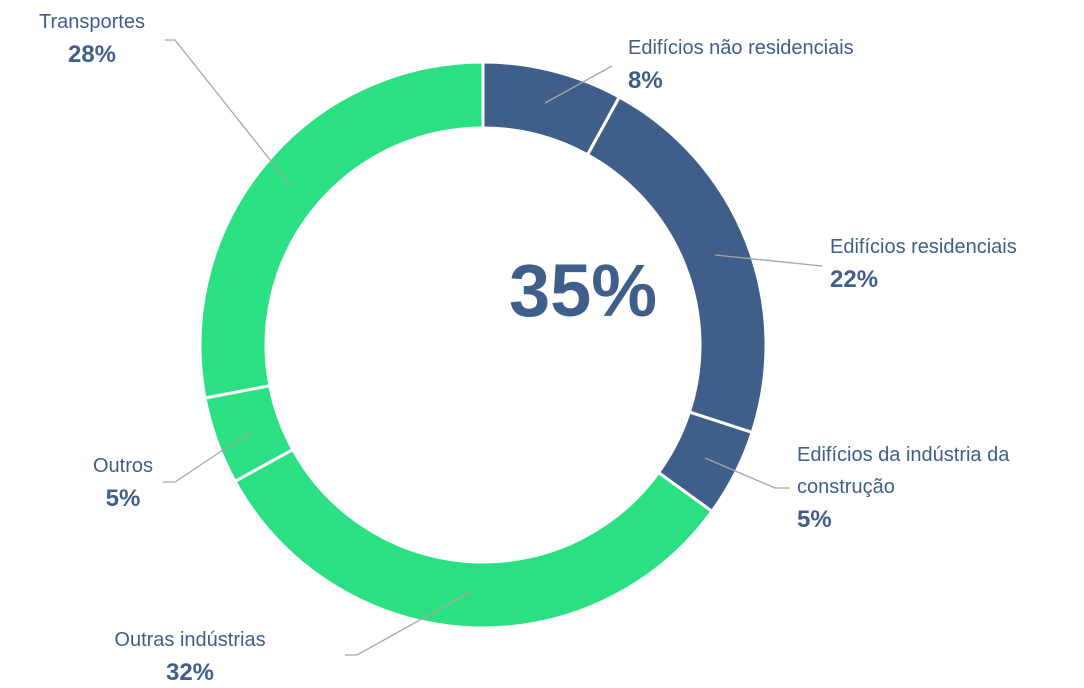 This screenshot has height=688, width=1084. Describe the element at coordinates (741, 48) in the screenshot. I see `category-label: Edifícios não residenciais` at that location.